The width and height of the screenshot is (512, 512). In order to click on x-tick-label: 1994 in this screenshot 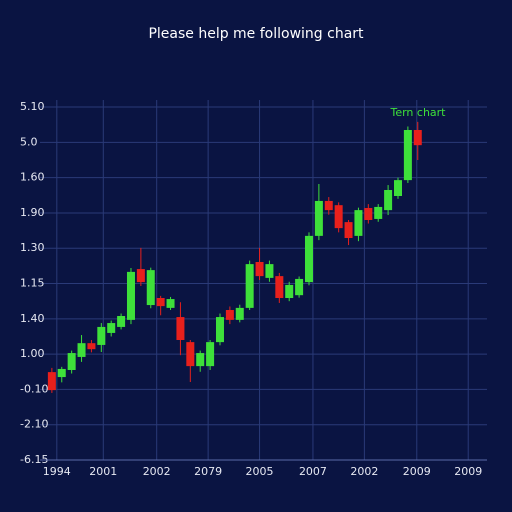, I will do `click(57, 471)`.